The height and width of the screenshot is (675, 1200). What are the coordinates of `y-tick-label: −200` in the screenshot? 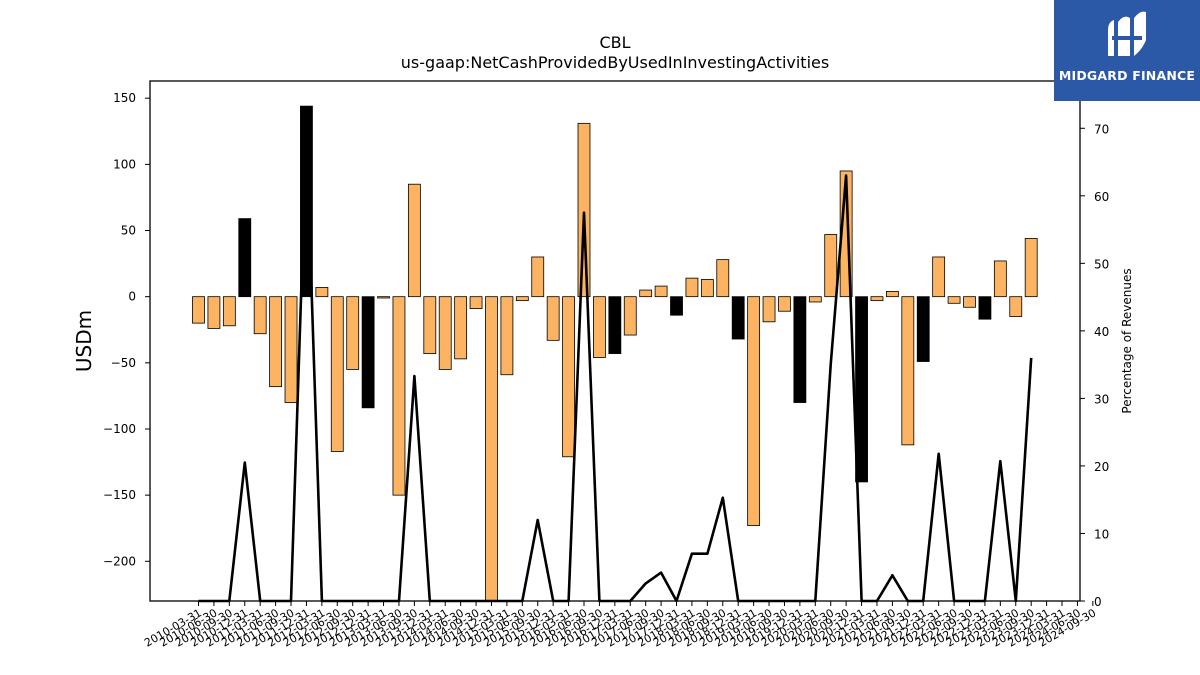 It's located at (119, 561).